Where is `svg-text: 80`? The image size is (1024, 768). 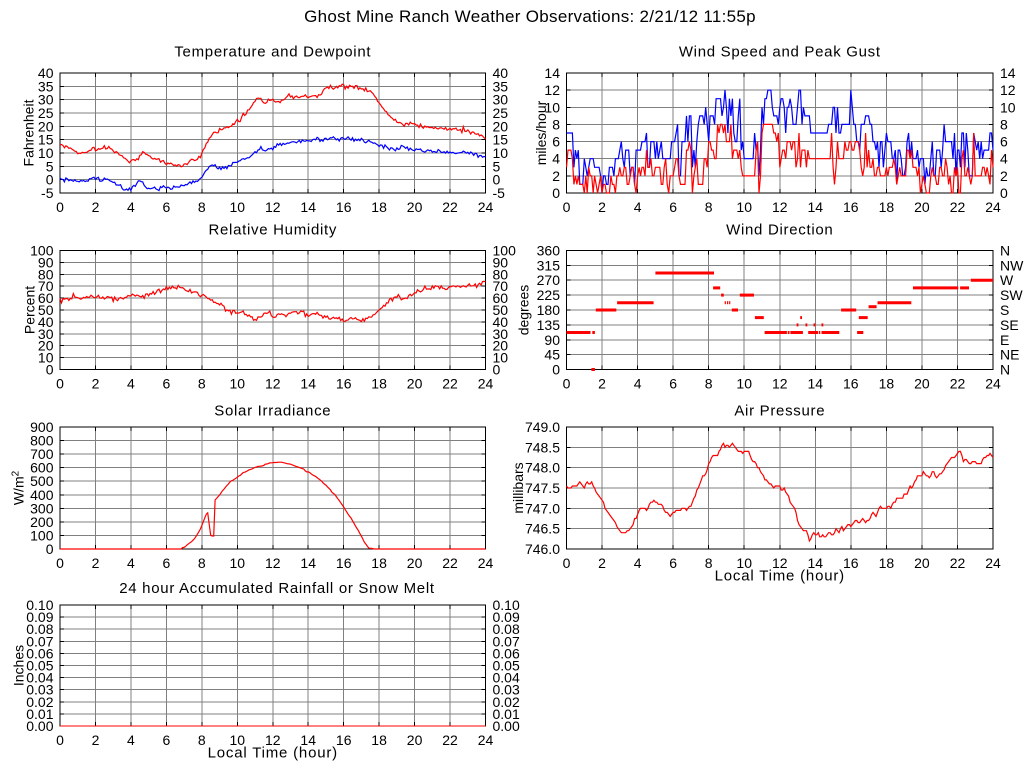
svg-text: 80 is located at coordinates (501, 274).